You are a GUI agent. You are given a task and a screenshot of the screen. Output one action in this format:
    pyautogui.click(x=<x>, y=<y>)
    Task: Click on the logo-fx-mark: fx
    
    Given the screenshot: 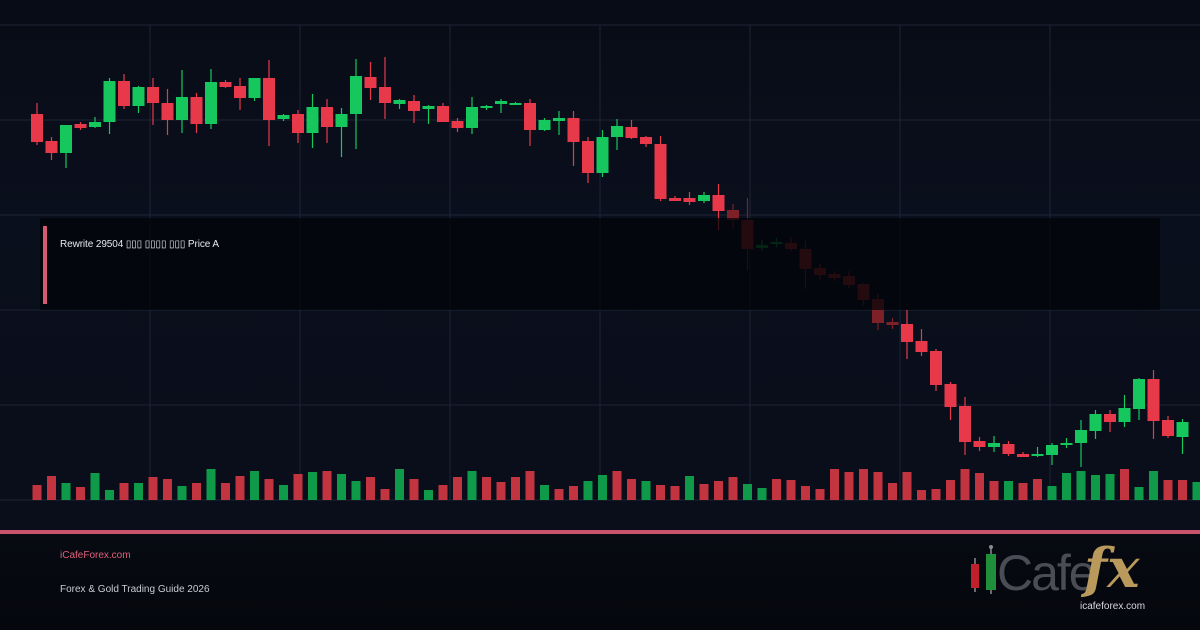 What is the action you would take?
    pyautogui.click(x=1112, y=568)
    